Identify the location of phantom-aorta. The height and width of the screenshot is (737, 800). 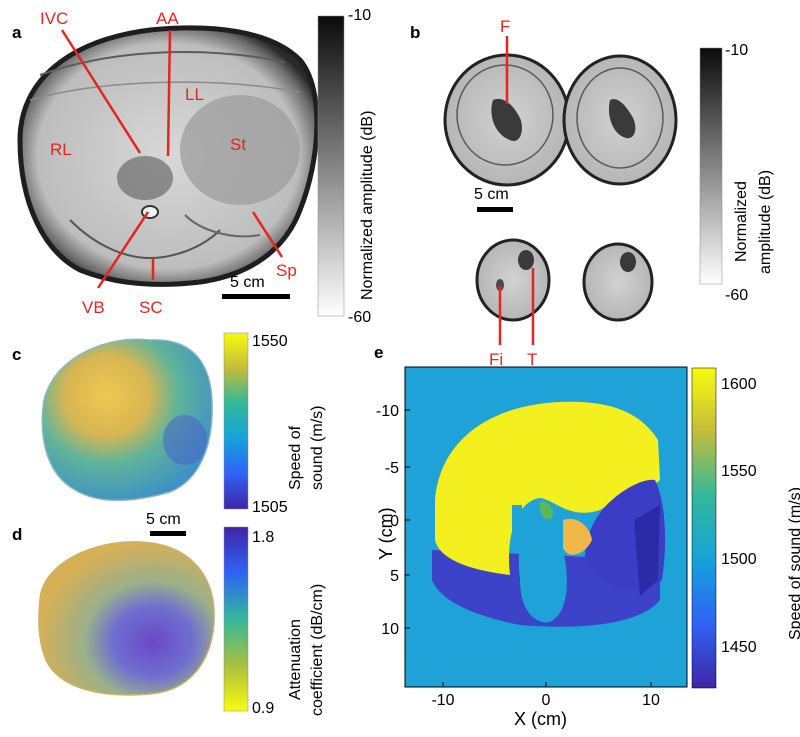
(577, 536).